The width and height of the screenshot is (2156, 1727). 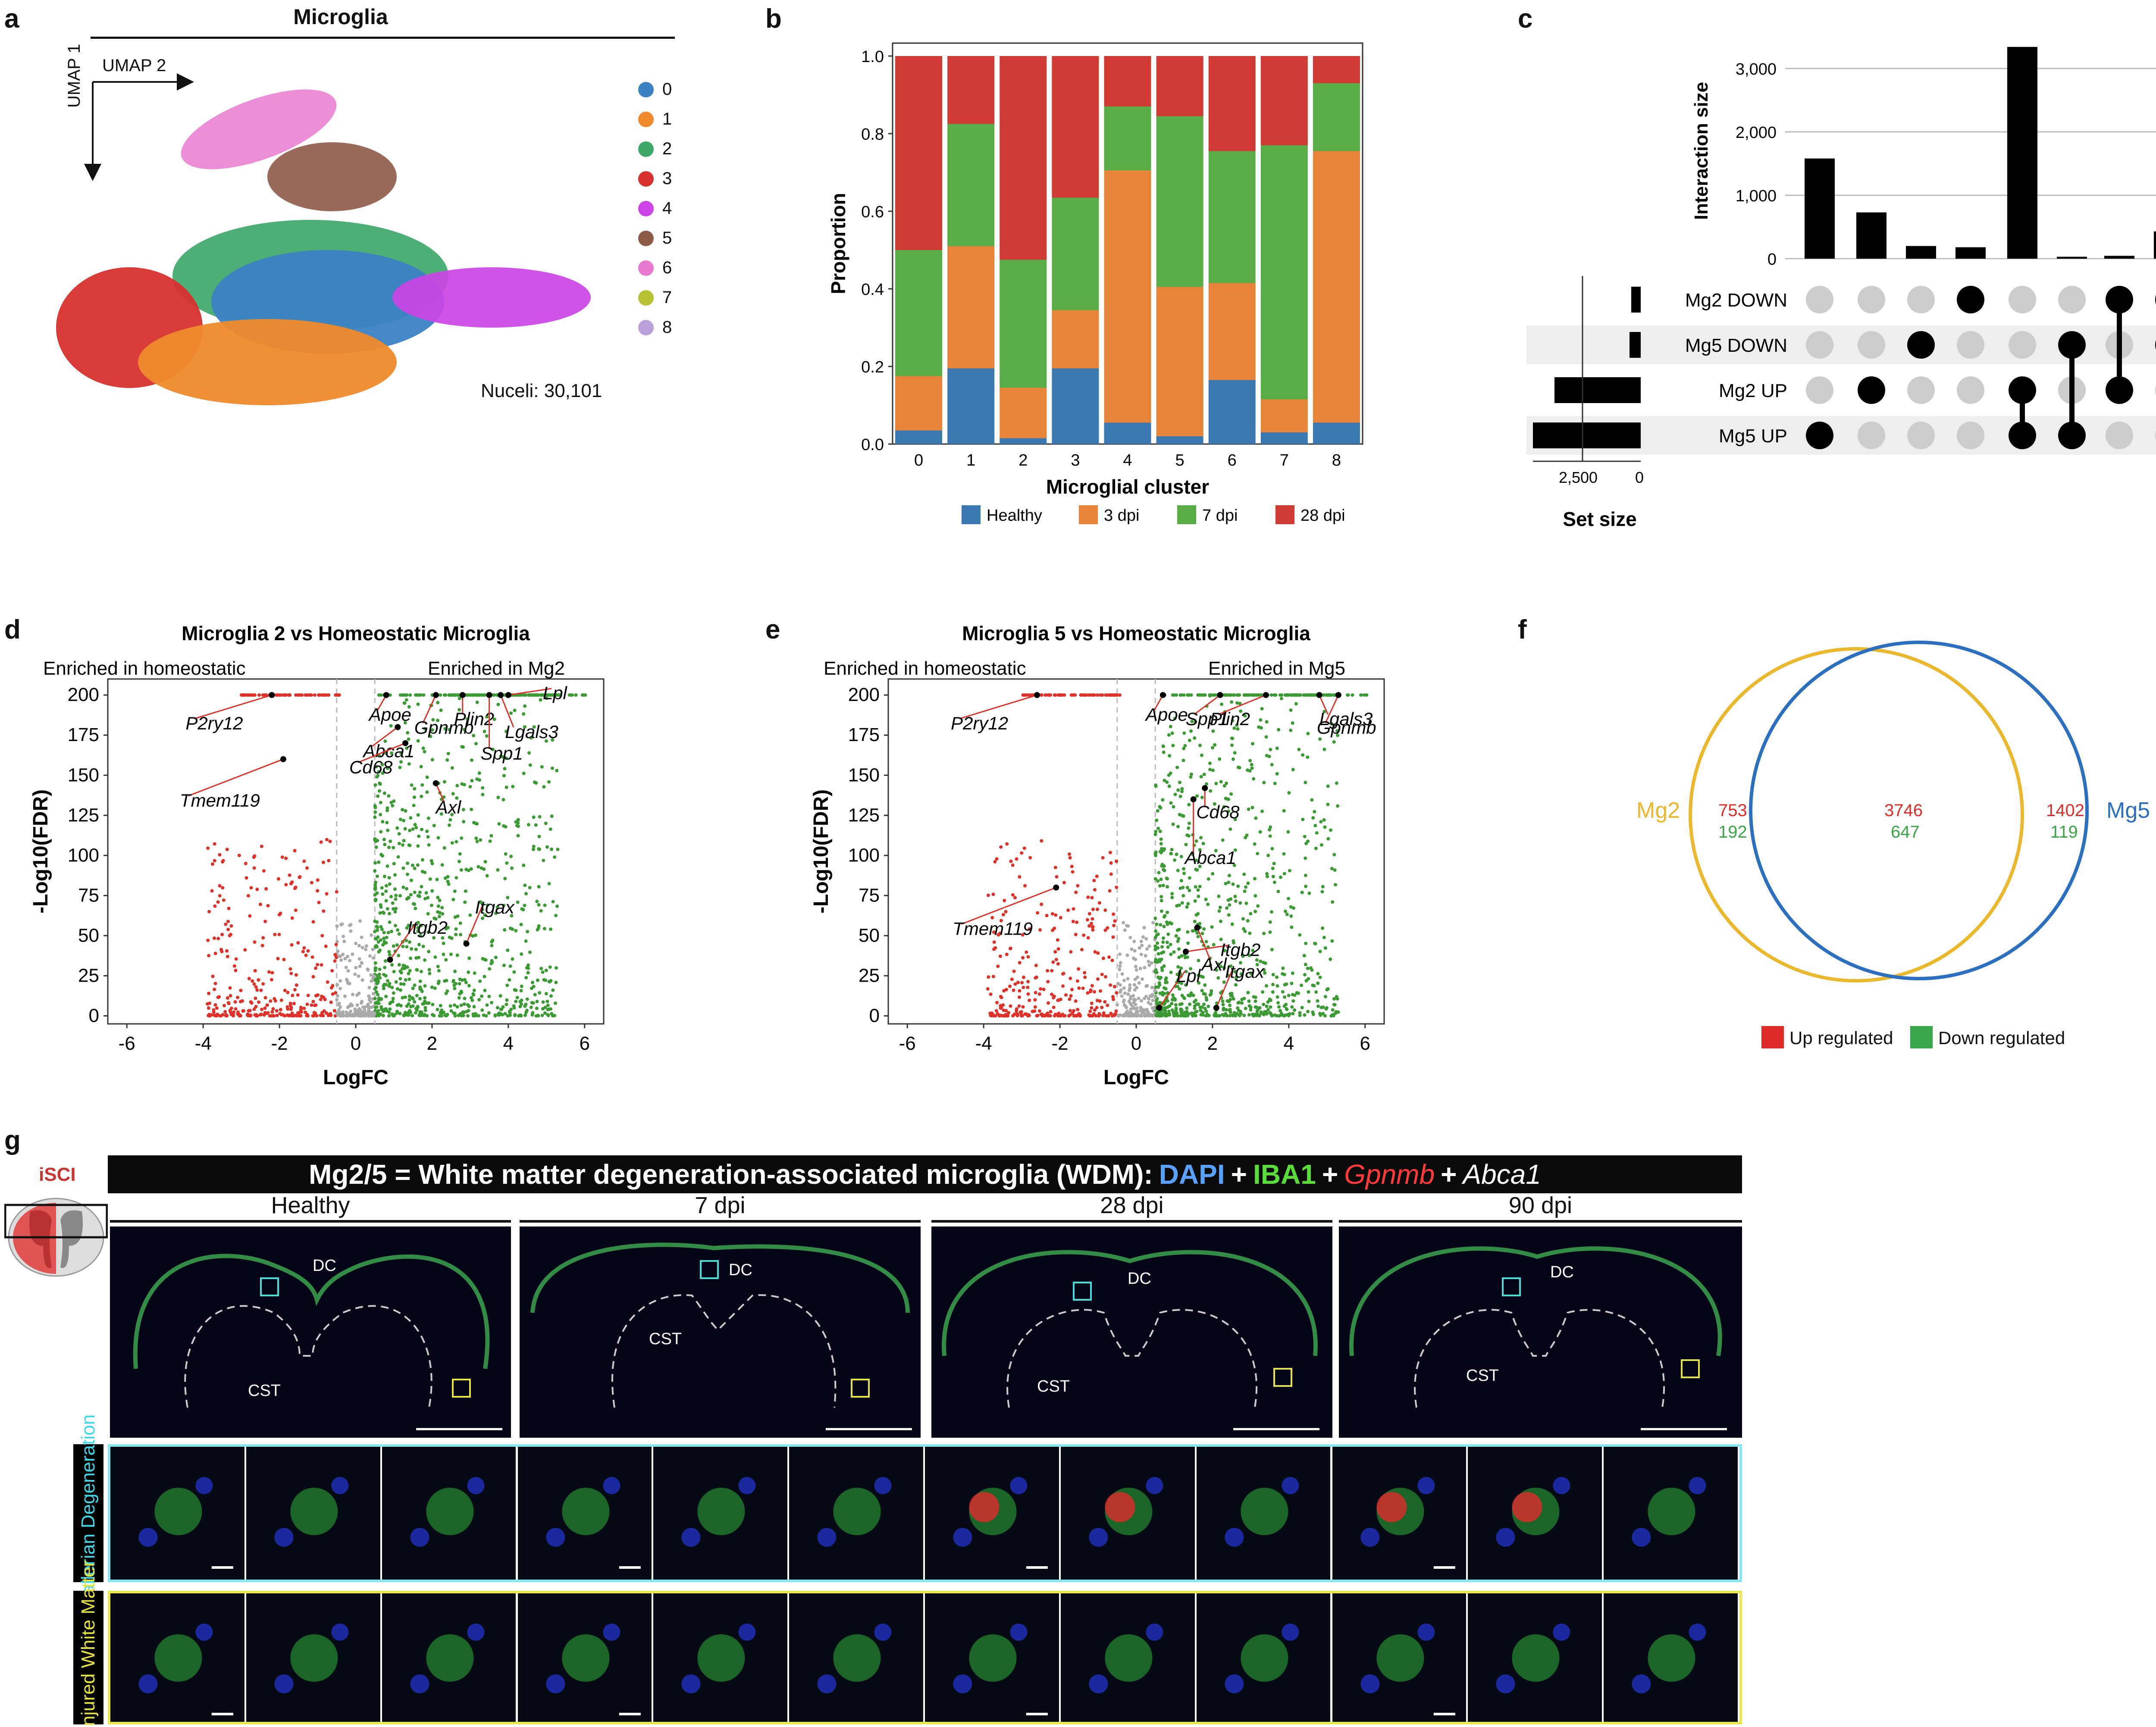 What do you see at coordinates (1088, 514) in the screenshot?
I see `legend-swatch` at bounding box center [1088, 514].